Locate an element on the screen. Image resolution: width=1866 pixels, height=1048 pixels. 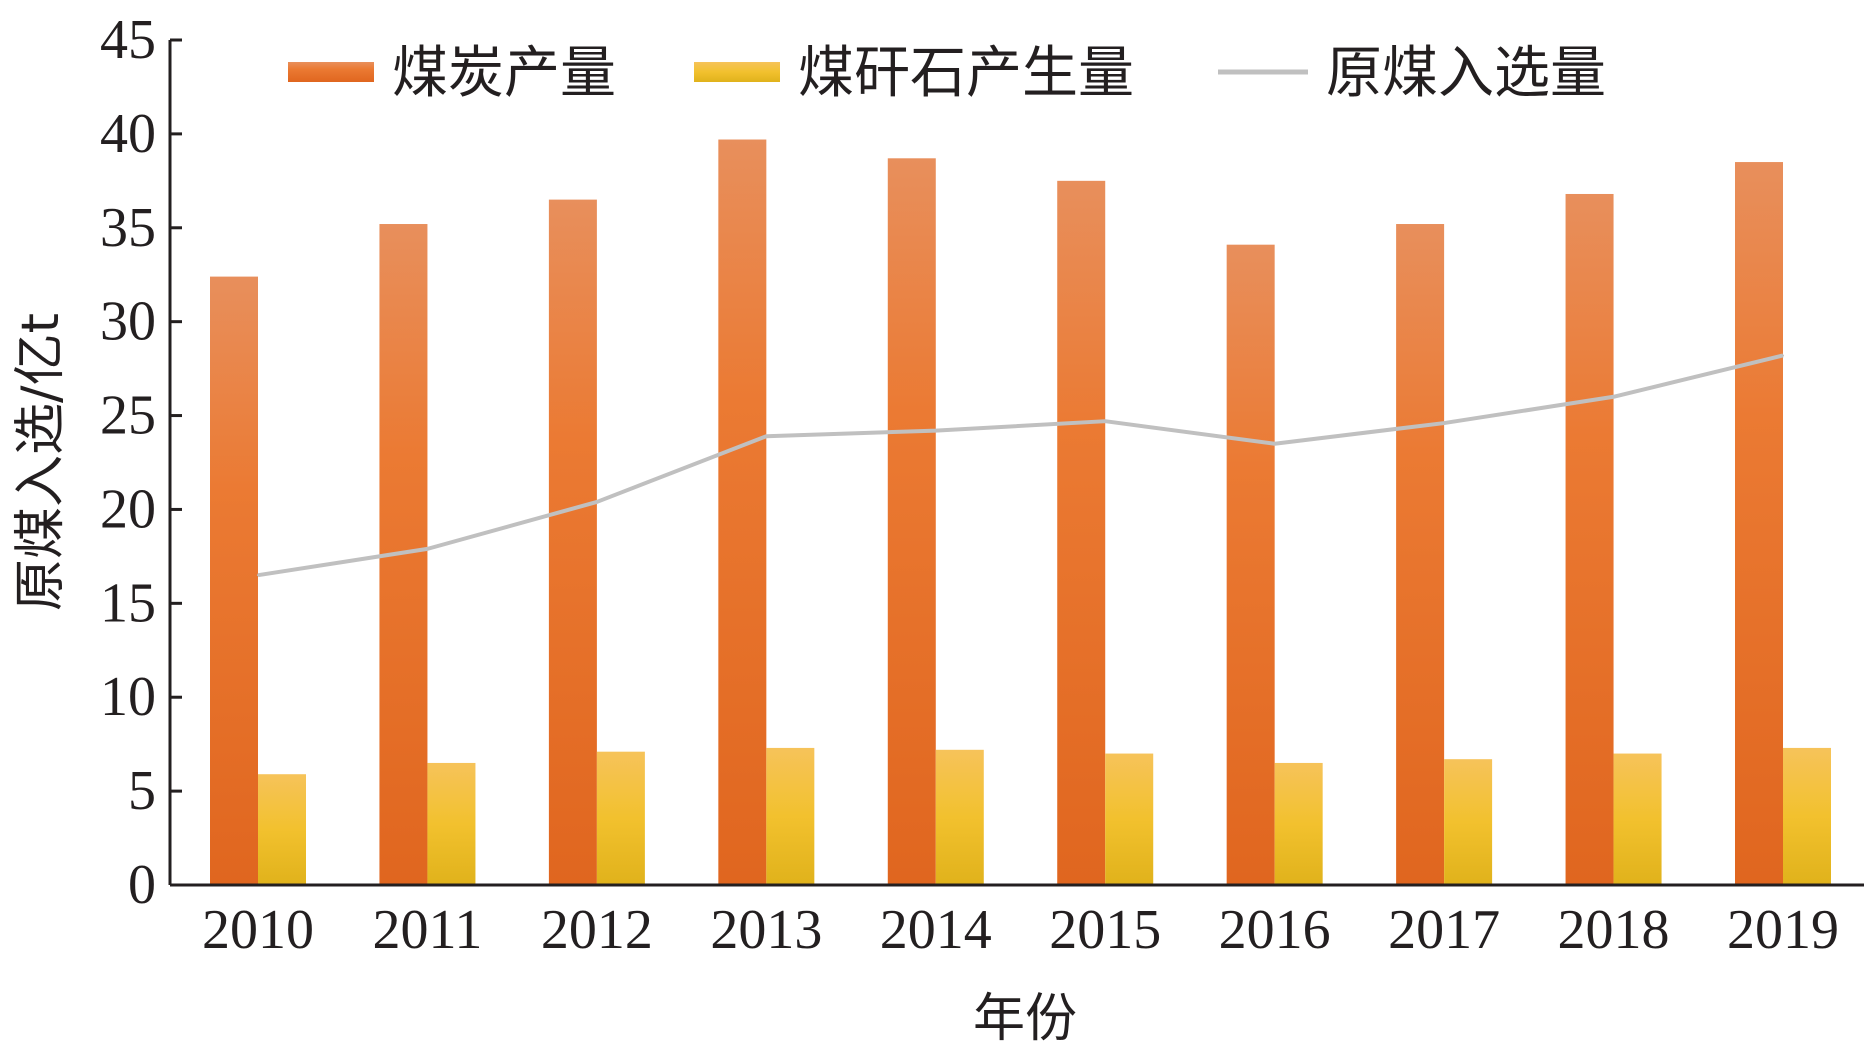
x-tick-label: 2015 is located at coordinates (1105, 930).